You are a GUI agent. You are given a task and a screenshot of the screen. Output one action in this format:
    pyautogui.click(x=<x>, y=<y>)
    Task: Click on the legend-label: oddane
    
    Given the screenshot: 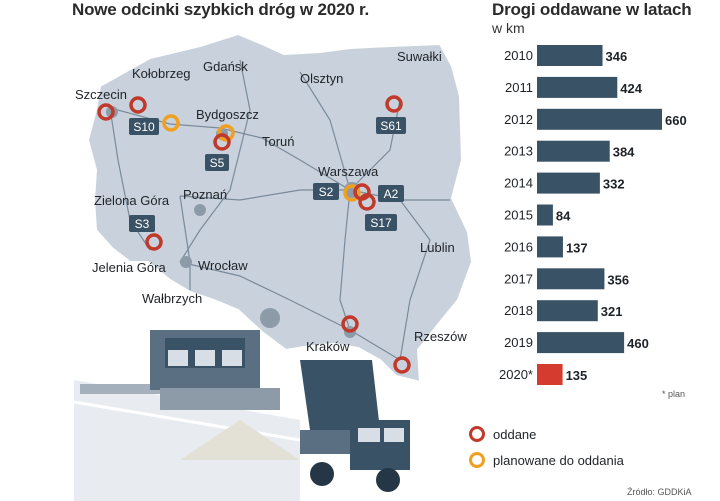 What is the action you would take?
    pyautogui.click(x=515, y=434)
    